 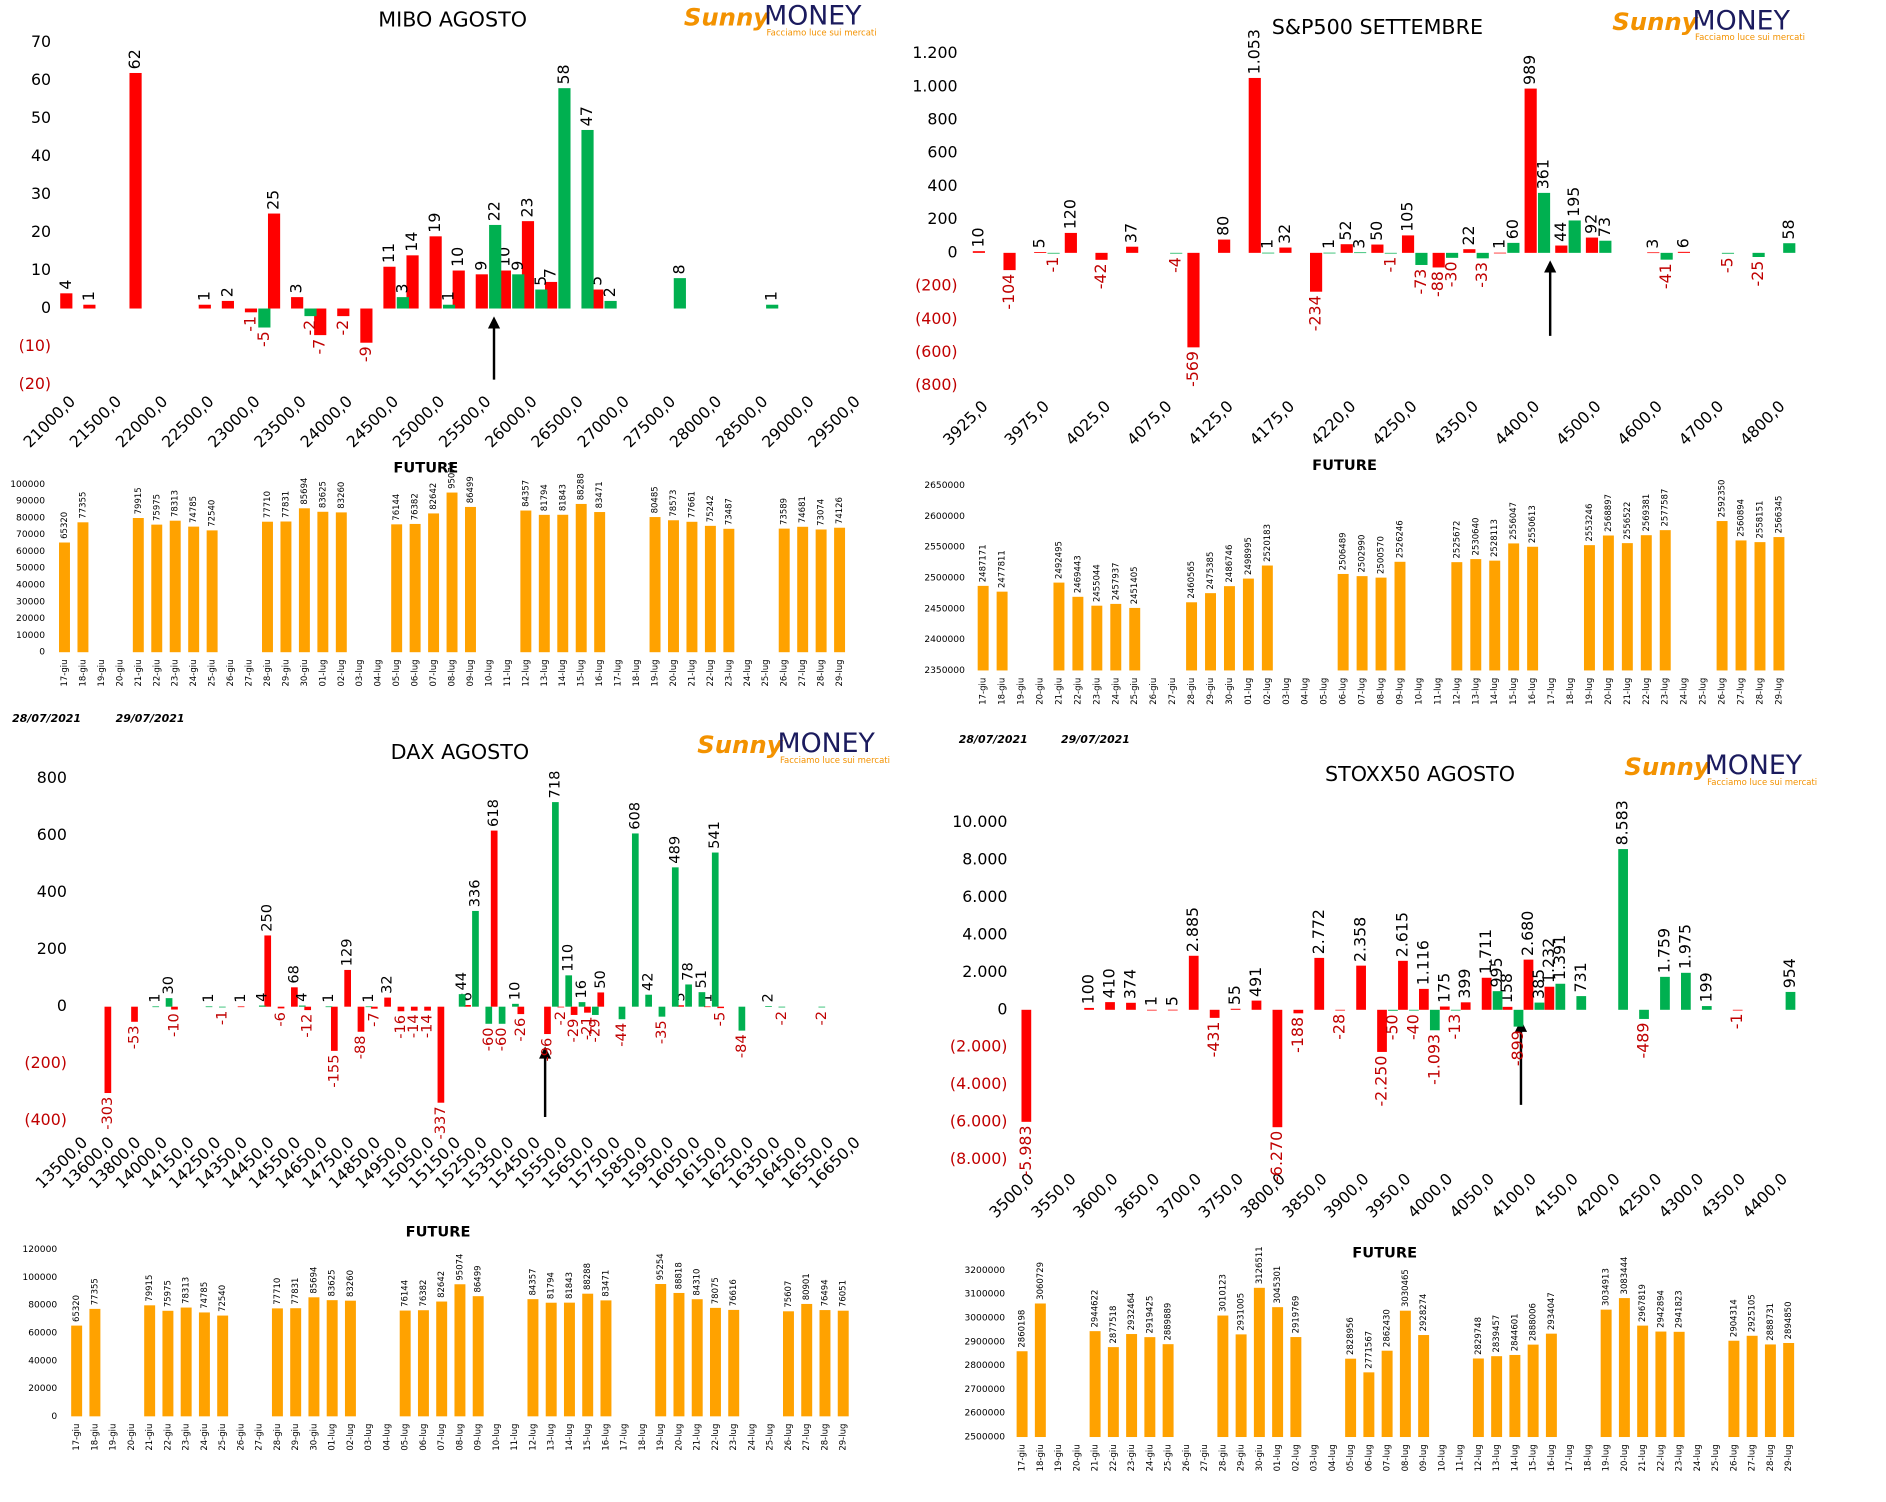 I want to click on value-label: 82642, so click(x=434, y=496).